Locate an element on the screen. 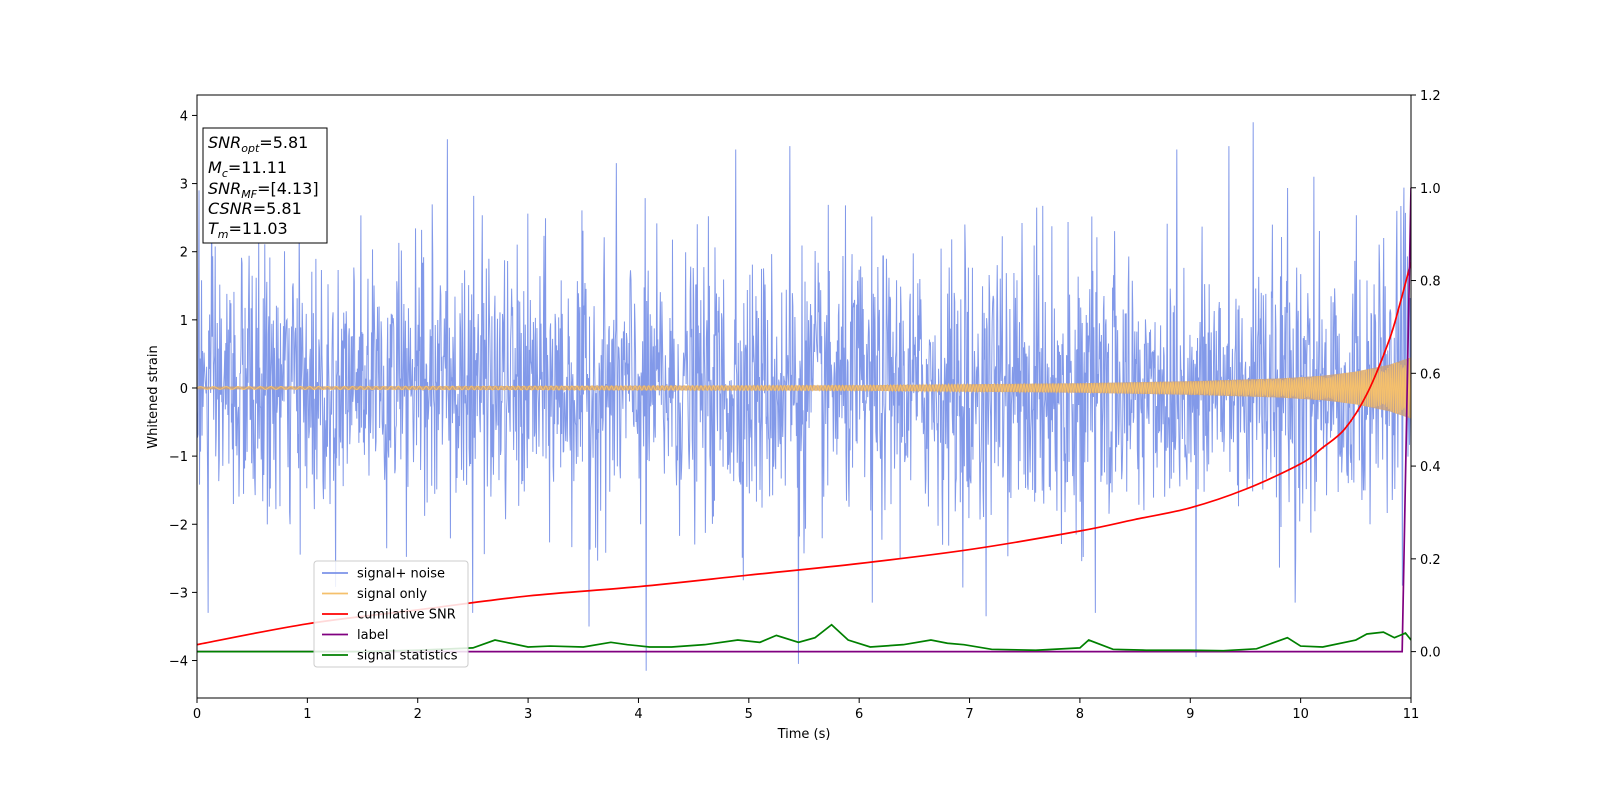 Image resolution: width=1600 pixels, height=800 pixels. y2-tick-label: 0.0 is located at coordinates (1430, 653).